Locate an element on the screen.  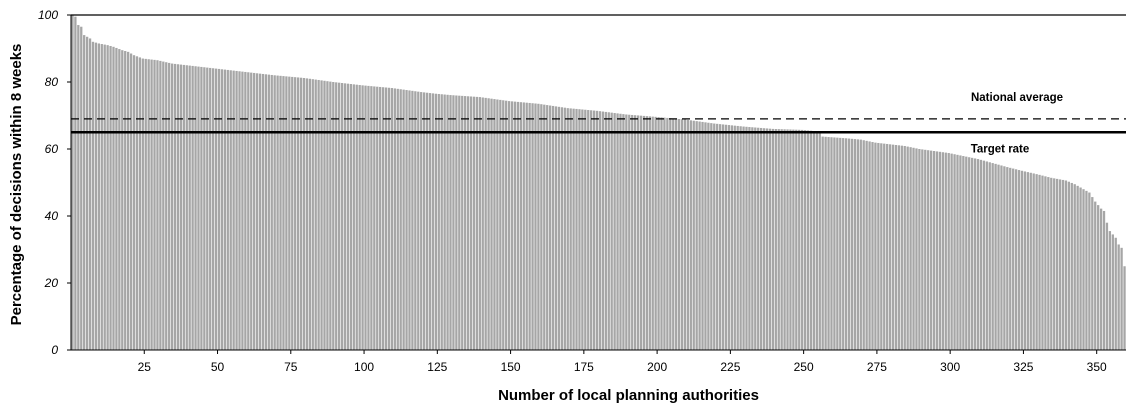
y-tick-label: 60 is located at coordinates (52, 149).